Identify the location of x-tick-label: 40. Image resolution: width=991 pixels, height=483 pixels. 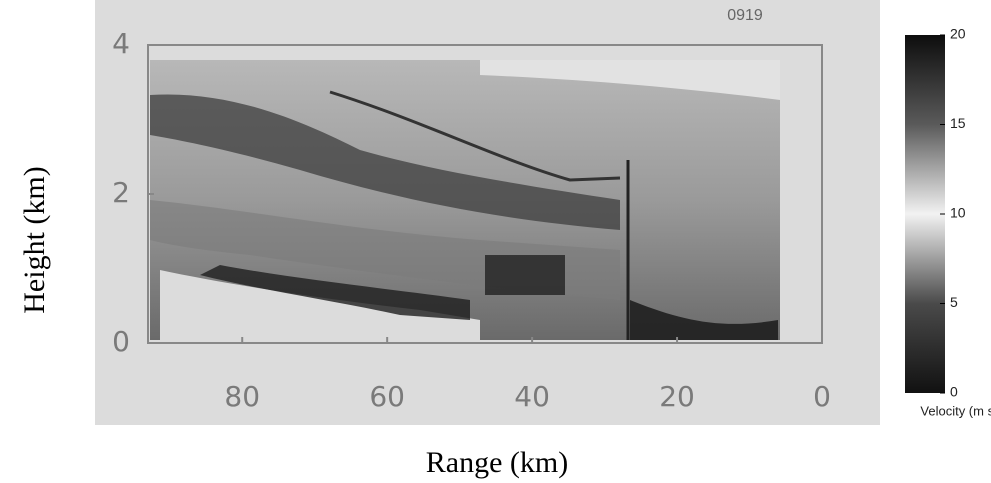
(532, 396).